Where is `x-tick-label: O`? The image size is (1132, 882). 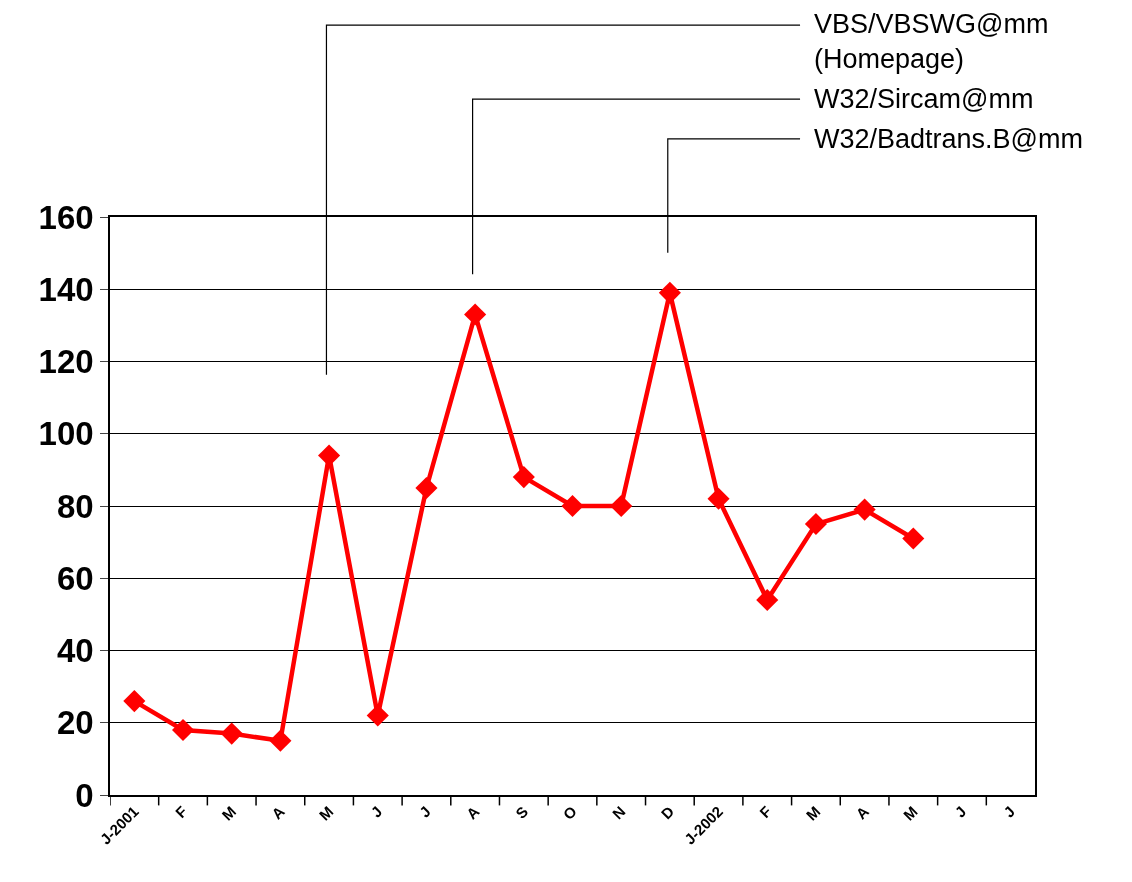 x-tick-label: O is located at coordinates (570, 812).